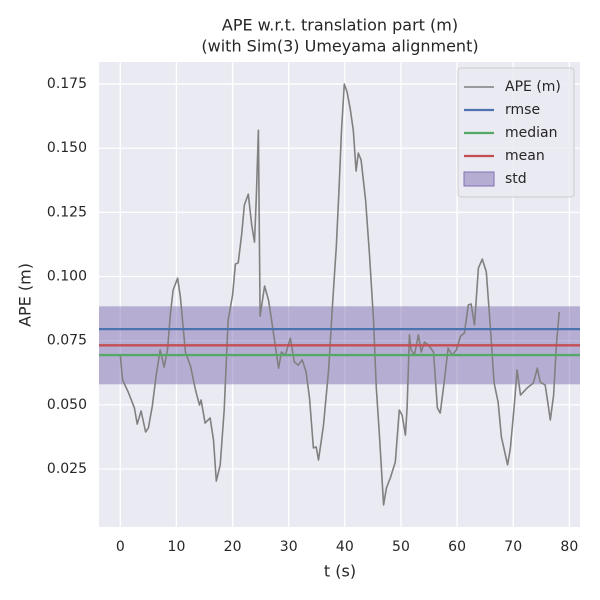 The width and height of the screenshot is (600, 600). What do you see at coordinates (516, 179) in the screenshot?
I see `legend-label: std` at bounding box center [516, 179].